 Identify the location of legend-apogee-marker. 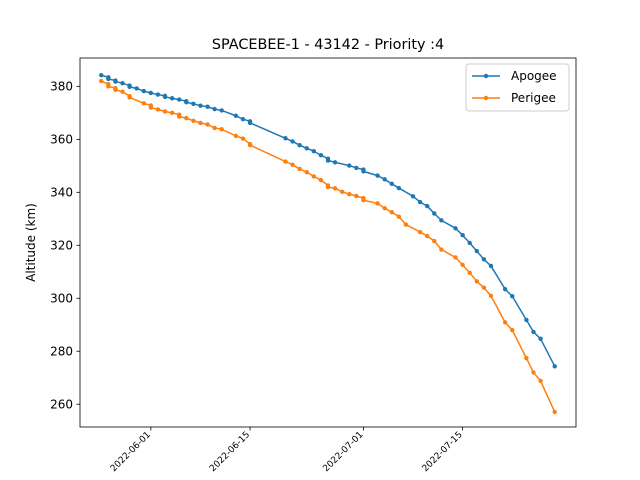
(486, 76).